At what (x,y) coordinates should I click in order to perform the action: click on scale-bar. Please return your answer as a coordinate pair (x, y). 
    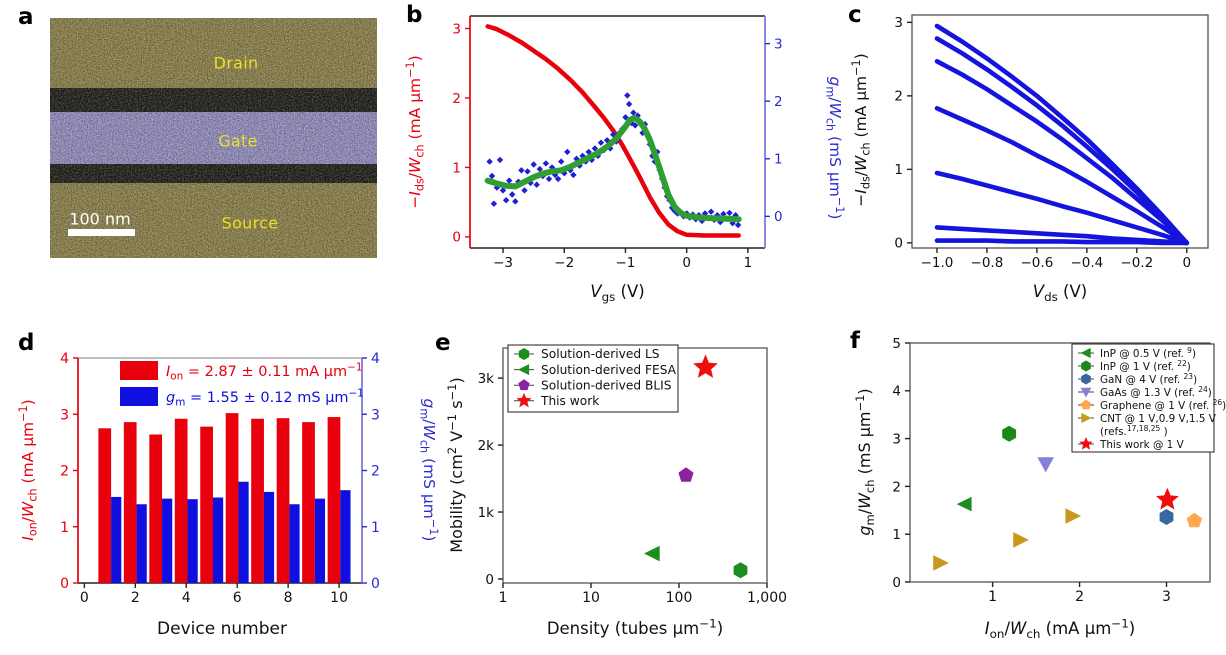
    Looking at the image, I should click on (101, 232).